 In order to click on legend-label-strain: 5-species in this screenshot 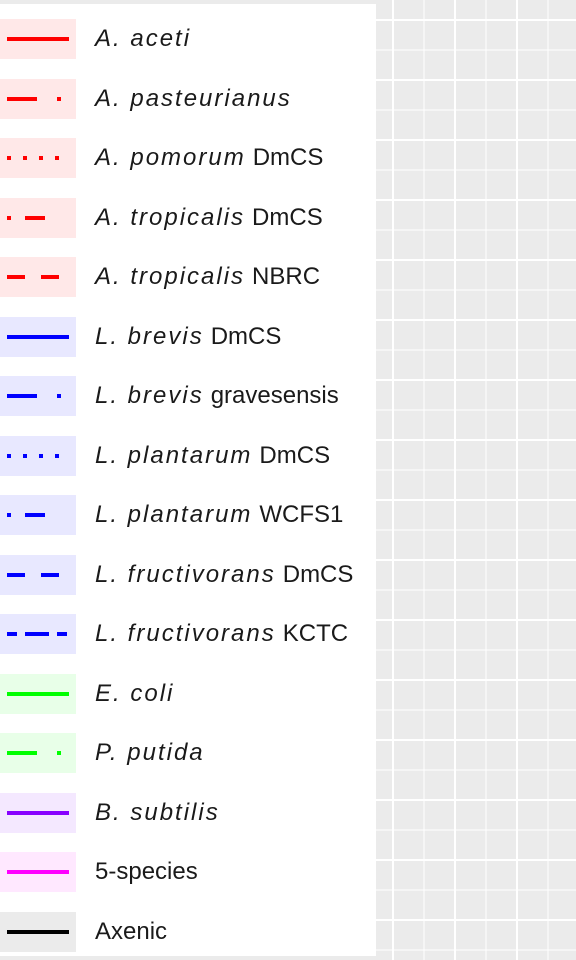, I will do `click(146, 871)`.